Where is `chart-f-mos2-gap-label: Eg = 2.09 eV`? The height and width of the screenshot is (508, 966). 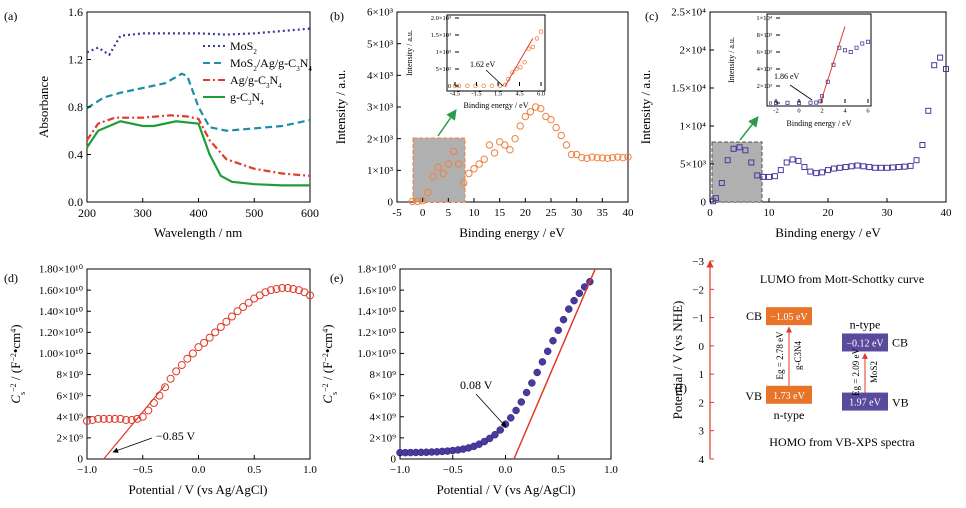
chart-f-mos2-gap-label: Eg = 2.09 eV is located at coordinates (856, 371).